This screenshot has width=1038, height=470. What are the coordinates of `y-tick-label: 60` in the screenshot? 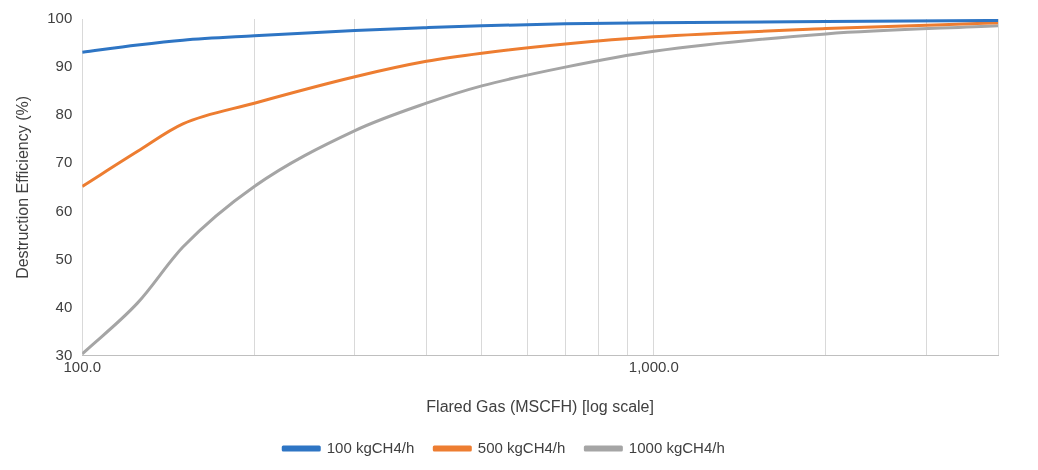 It's located at (64, 210).